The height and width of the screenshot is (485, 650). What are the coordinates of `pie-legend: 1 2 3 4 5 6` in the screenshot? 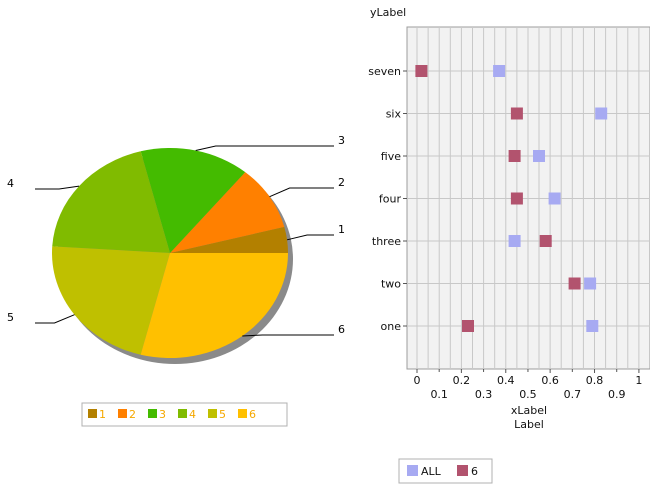 It's located at (184, 414).